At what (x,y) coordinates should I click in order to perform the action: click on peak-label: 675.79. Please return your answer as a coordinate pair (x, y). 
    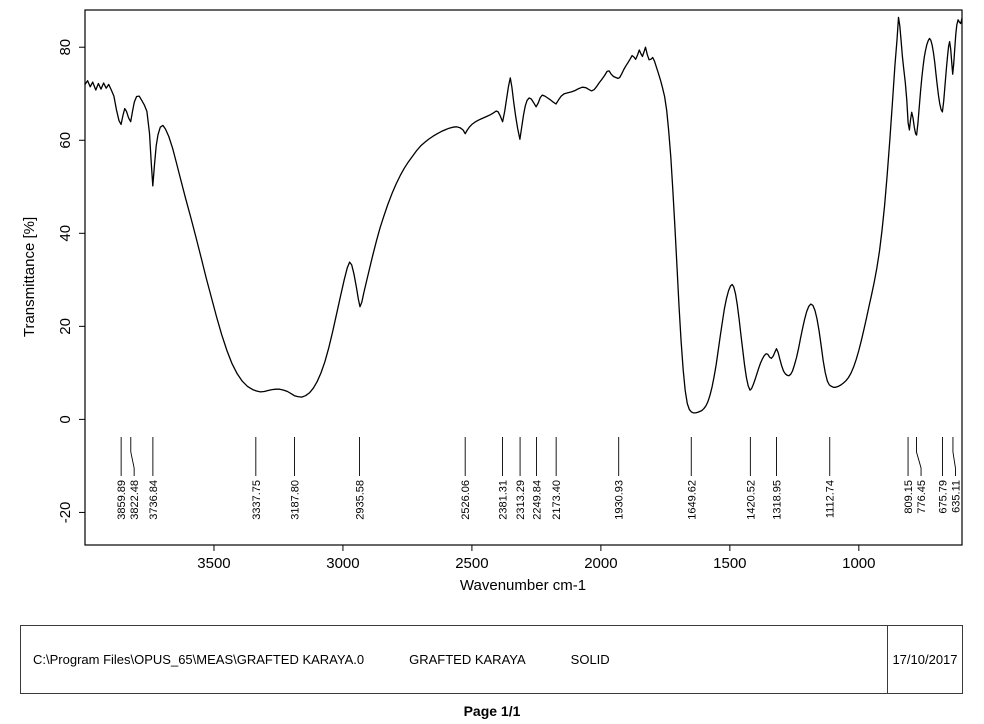
    Looking at the image, I should click on (943, 497).